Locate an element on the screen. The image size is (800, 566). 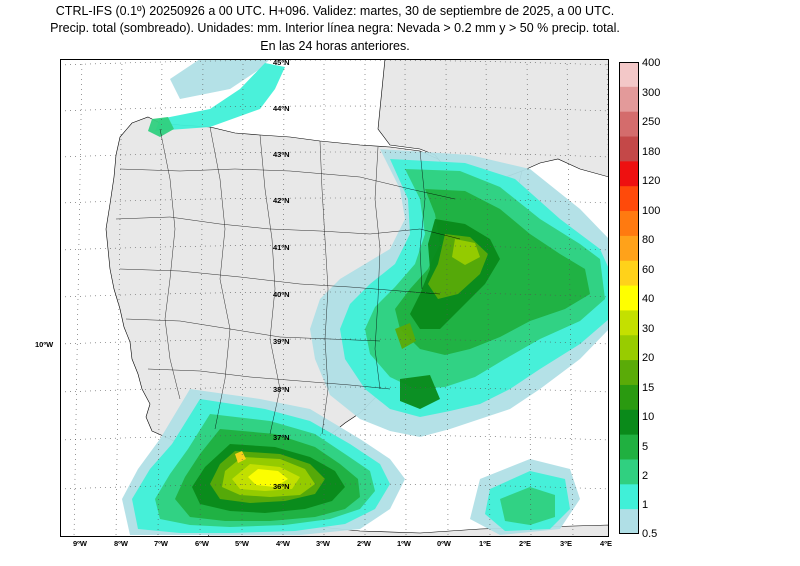
colorbar-label: 2 is located at coordinates (645, 476).